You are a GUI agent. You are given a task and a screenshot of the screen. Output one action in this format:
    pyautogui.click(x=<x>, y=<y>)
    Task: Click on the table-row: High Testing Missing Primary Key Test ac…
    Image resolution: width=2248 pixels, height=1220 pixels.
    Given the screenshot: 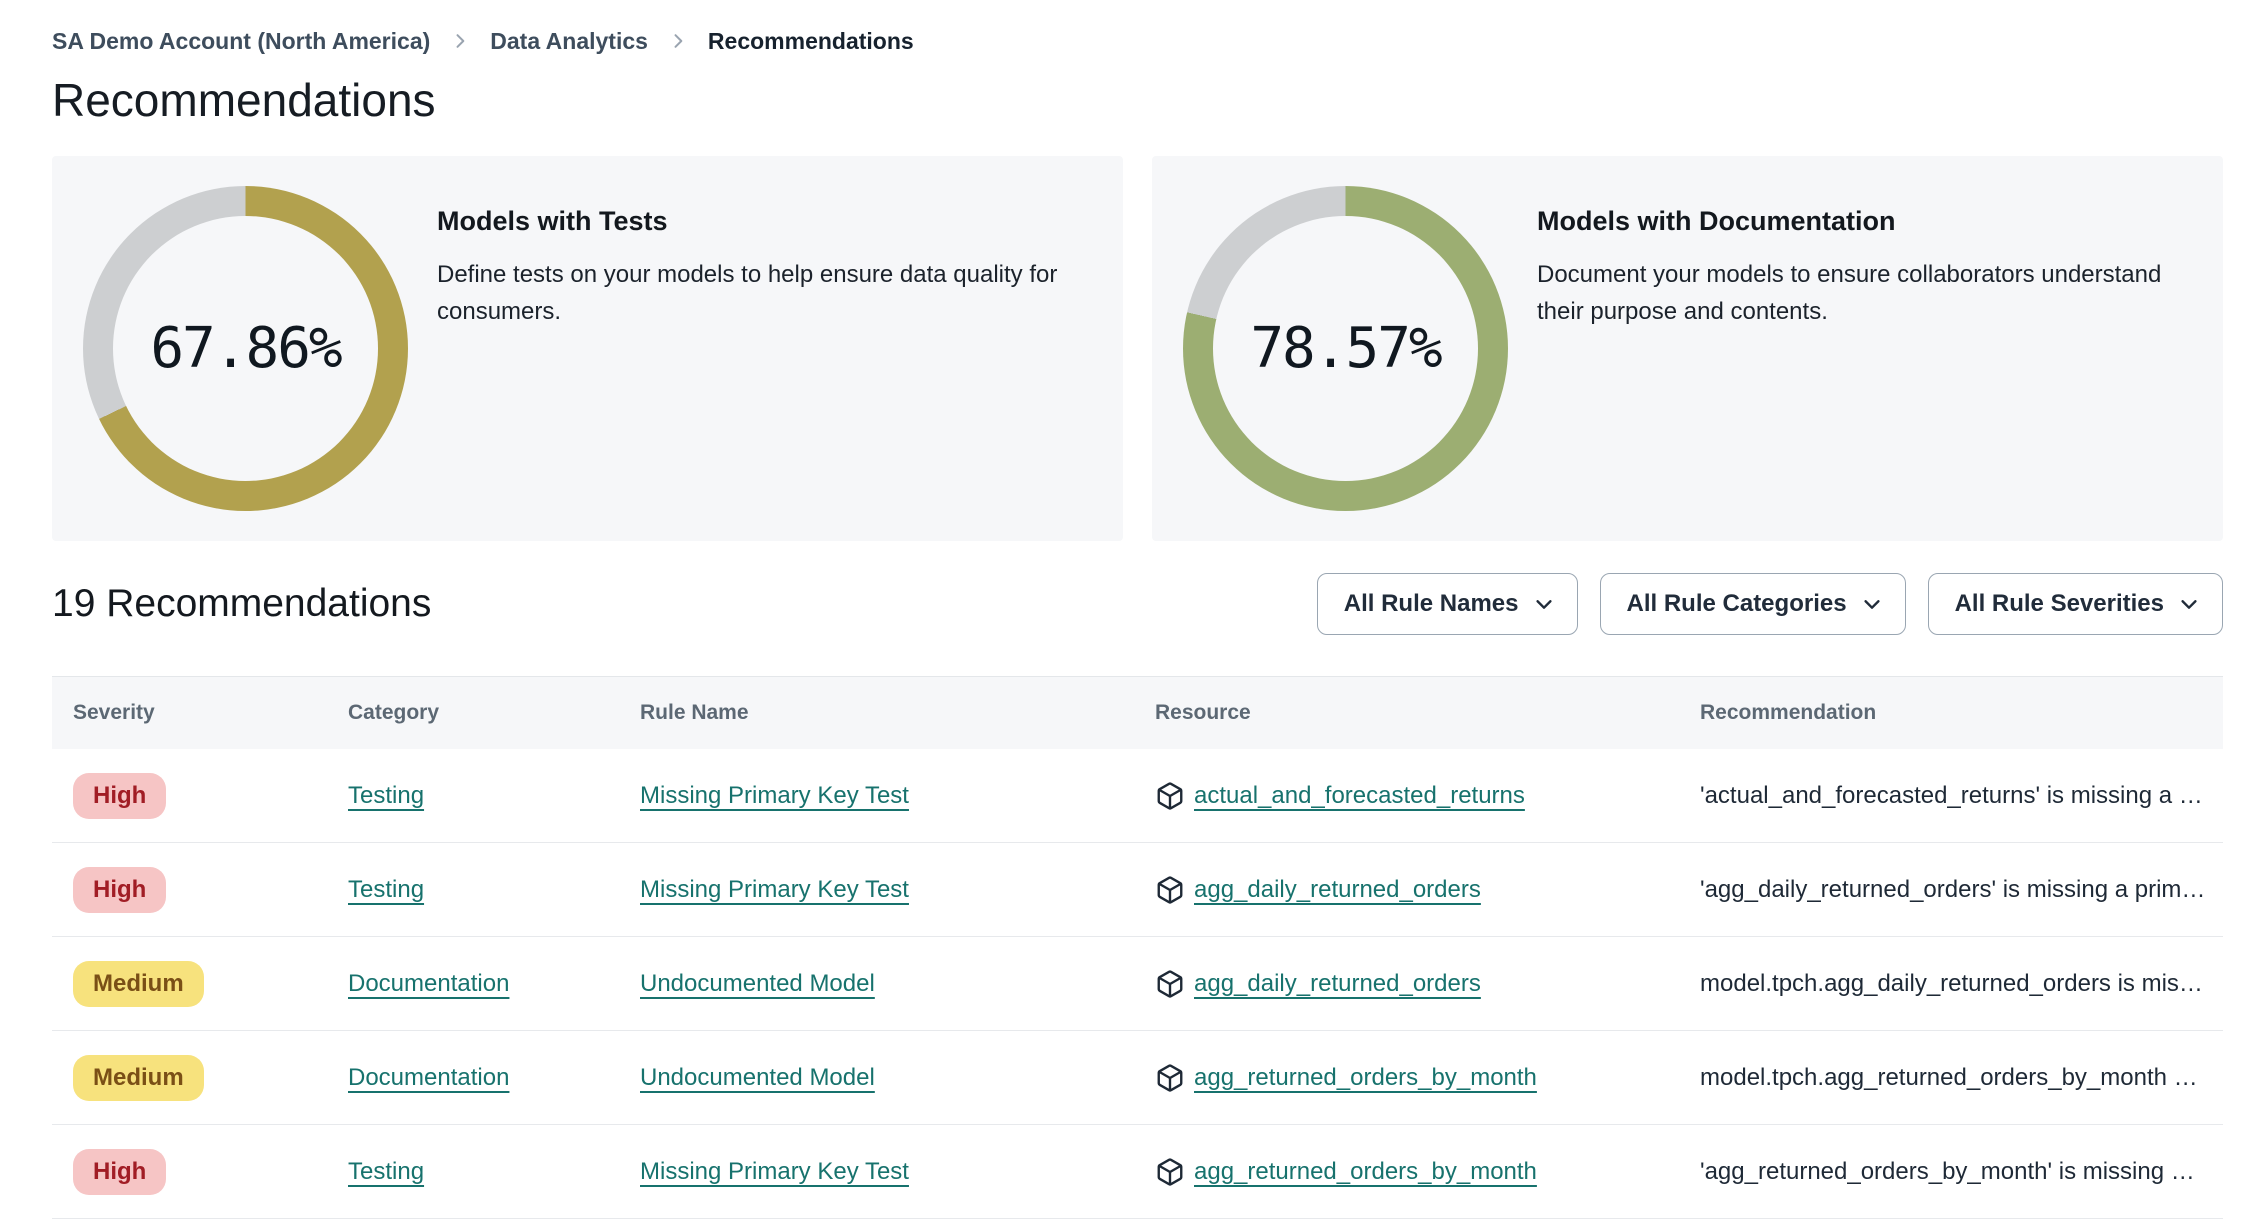 What is the action you would take?
    pyautogui.click(x=1137, y=796)
    